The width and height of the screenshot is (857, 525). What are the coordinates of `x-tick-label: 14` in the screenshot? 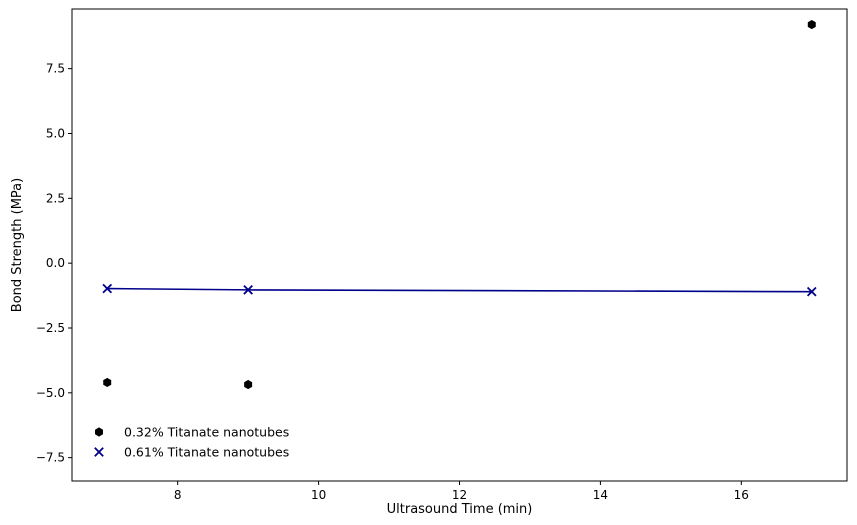 It's located at (600, 495).